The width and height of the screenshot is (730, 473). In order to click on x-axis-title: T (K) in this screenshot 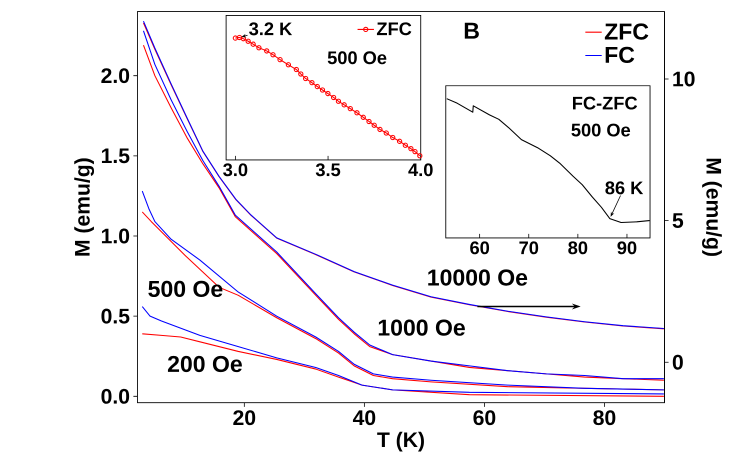, I will do `click(400, 442)`.